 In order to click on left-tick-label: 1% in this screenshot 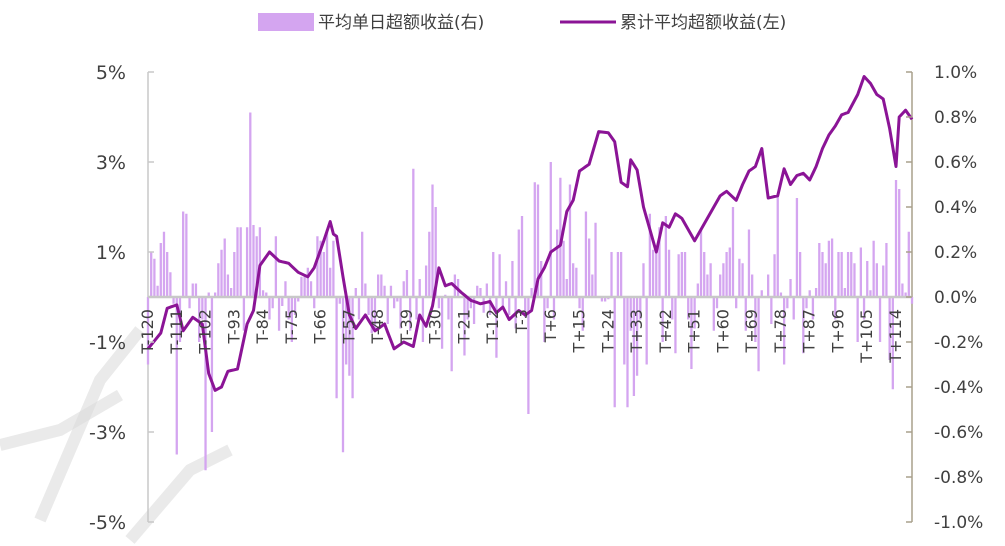, I will do `click(111, 253)`.